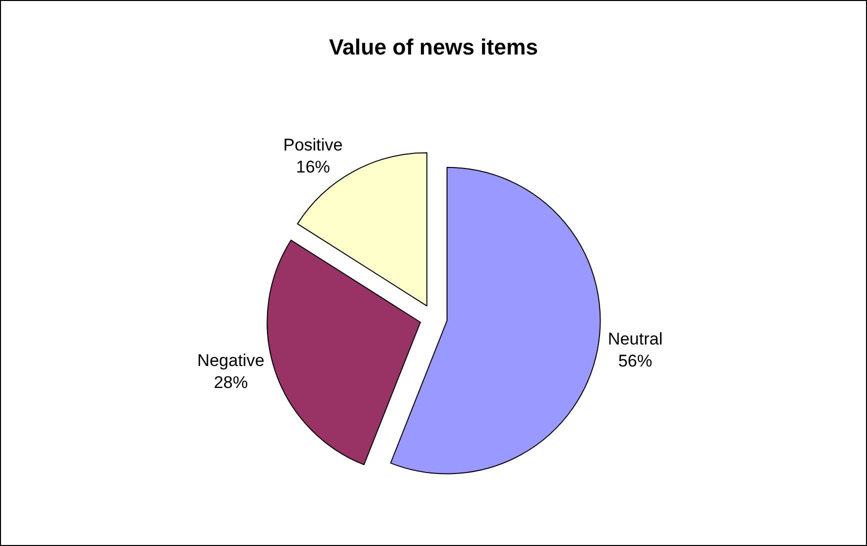  What do you see at coordinates (313, 144) in the screenshot?
I see `slice-label: Positive` at bounding box center [313, 144].